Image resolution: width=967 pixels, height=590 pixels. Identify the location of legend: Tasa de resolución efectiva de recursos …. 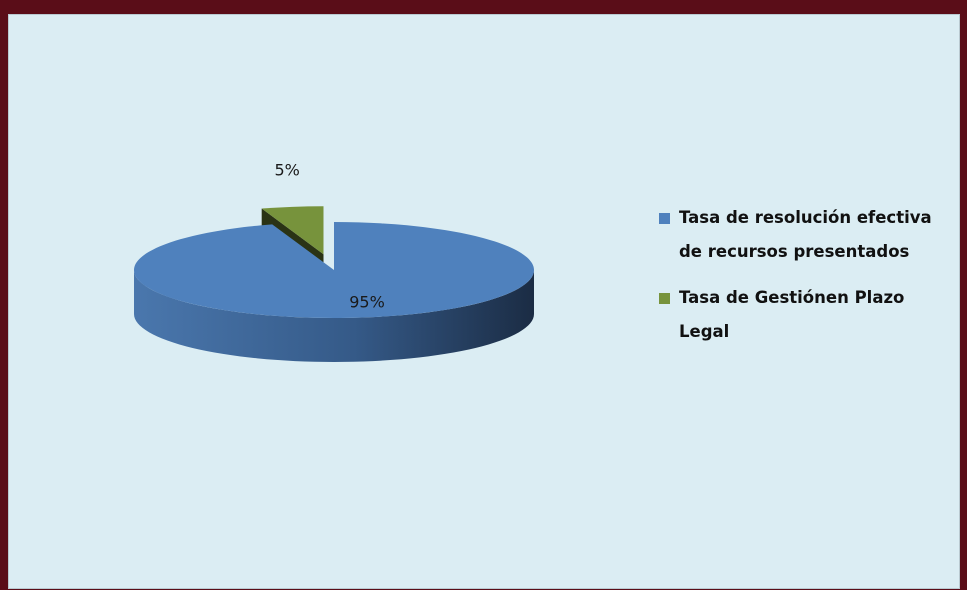
(809, 281).